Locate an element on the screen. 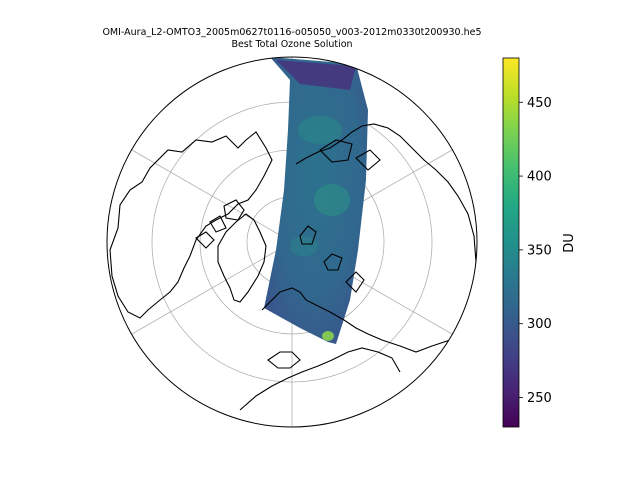 Image resolution: width=640 pixels, height=480 pixels. colorbar-tick-label: 450 is located at coordinates (539, 103).